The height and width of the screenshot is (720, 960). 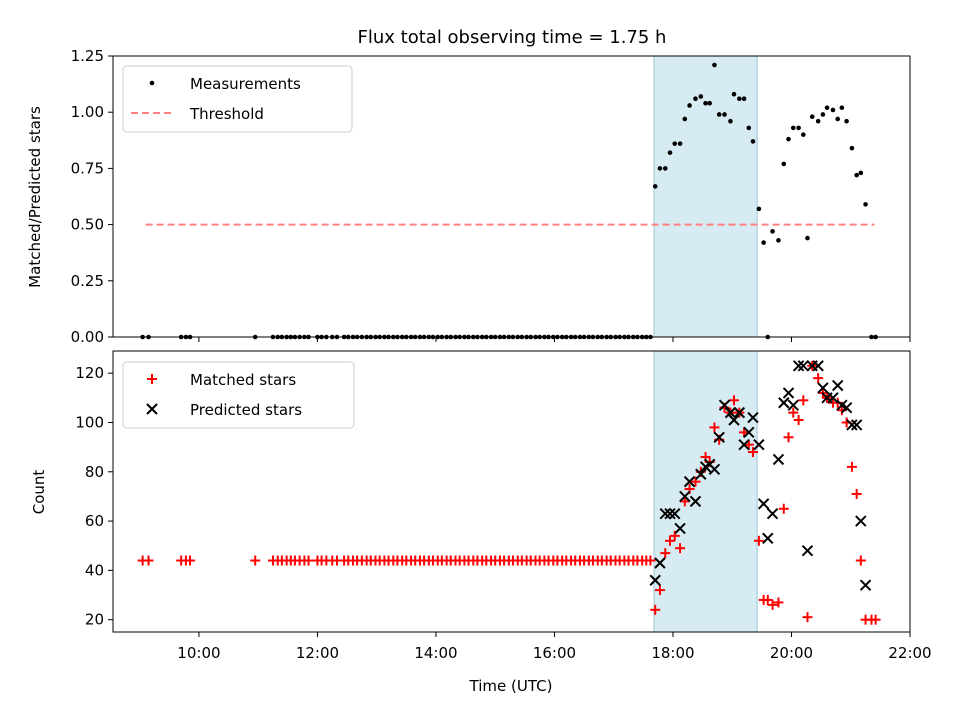 I want to click on legend-matched-label: Matched stars, so click(x=243, y=380).